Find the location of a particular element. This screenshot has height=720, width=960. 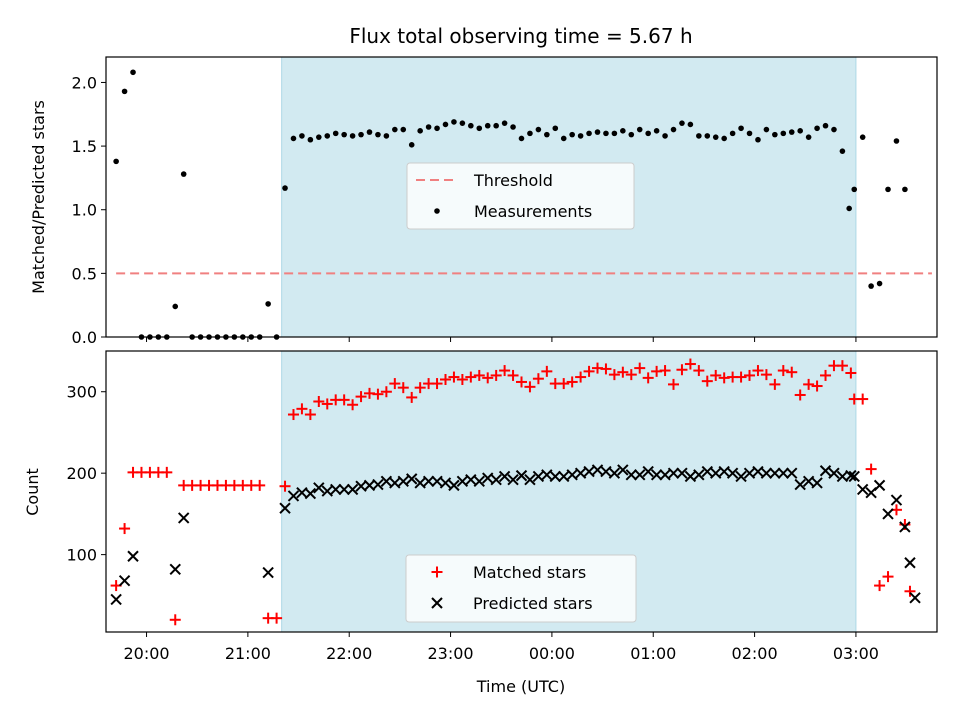

bottom-y-axis-label: Count is located at coordinates (32, 492).